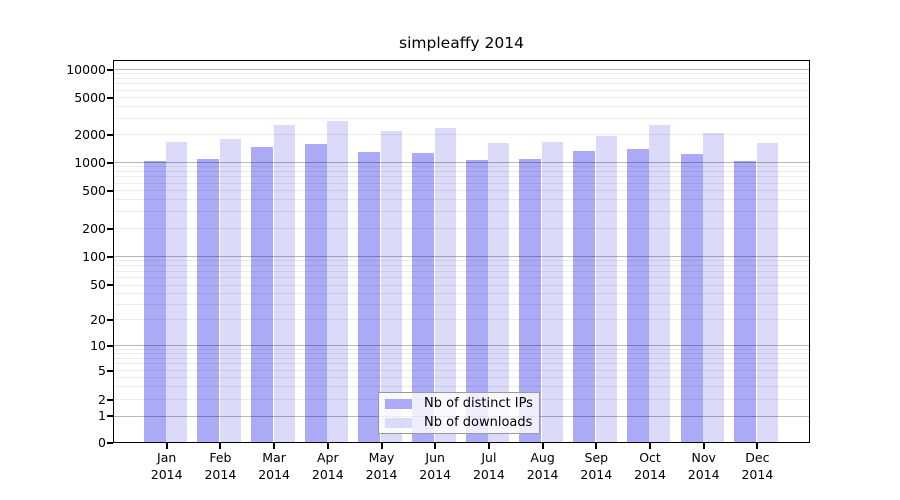  What do you see at coordinates (98, 319) in the screenshot?
I see `y-tick-label: 20` at bounding box center [98, 319].